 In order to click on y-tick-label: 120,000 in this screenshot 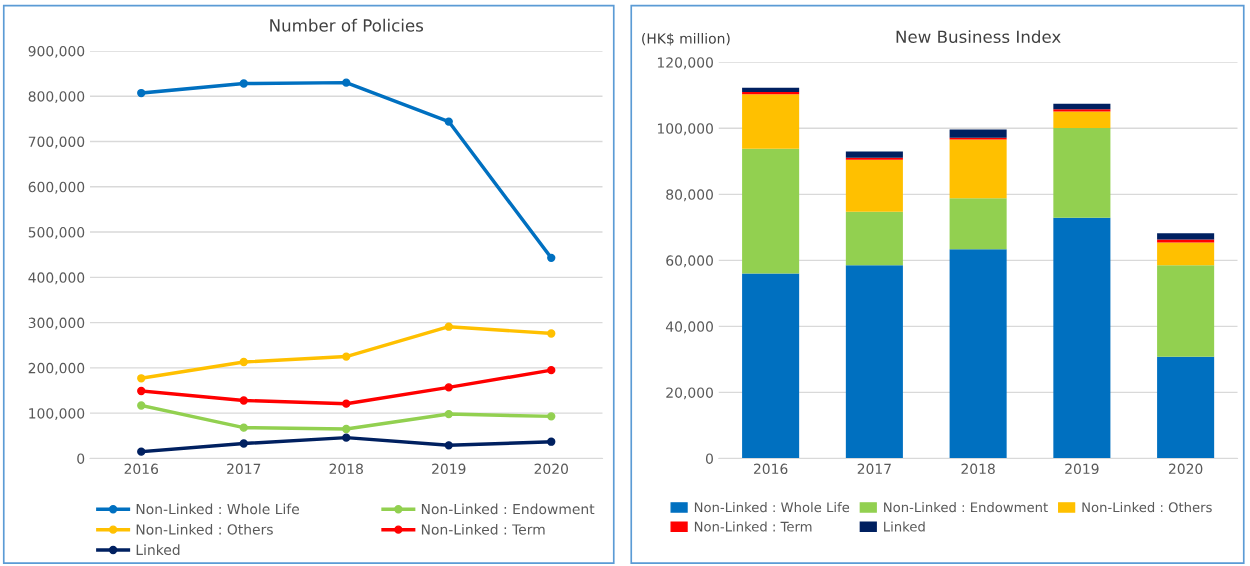, I will do `click(685, 63)`.